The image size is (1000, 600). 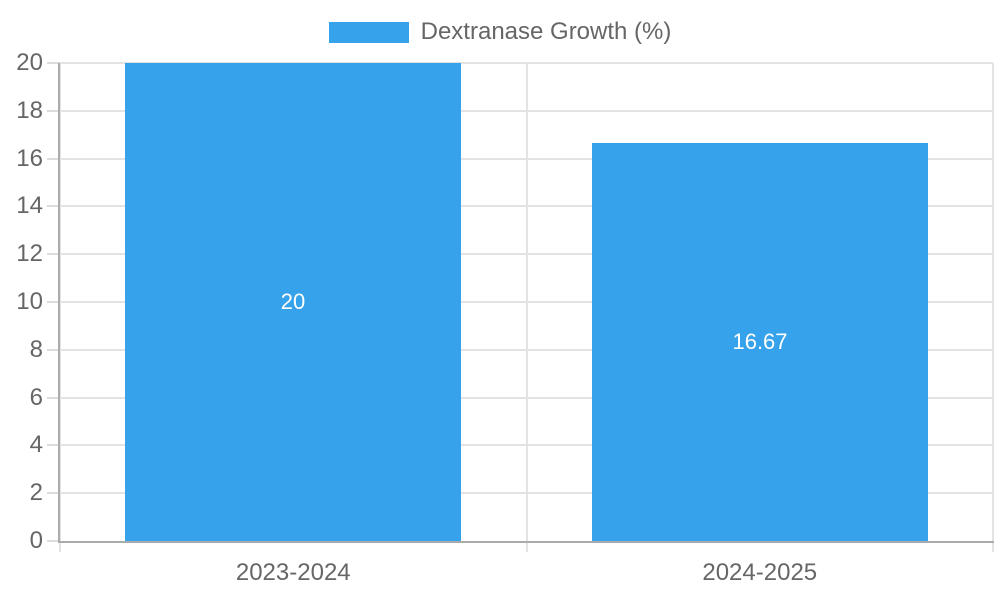 What do you see at coordinates (29, 301) in the screenshot?
I see `y-tick-label: 10` at bounding box center [29, 301].